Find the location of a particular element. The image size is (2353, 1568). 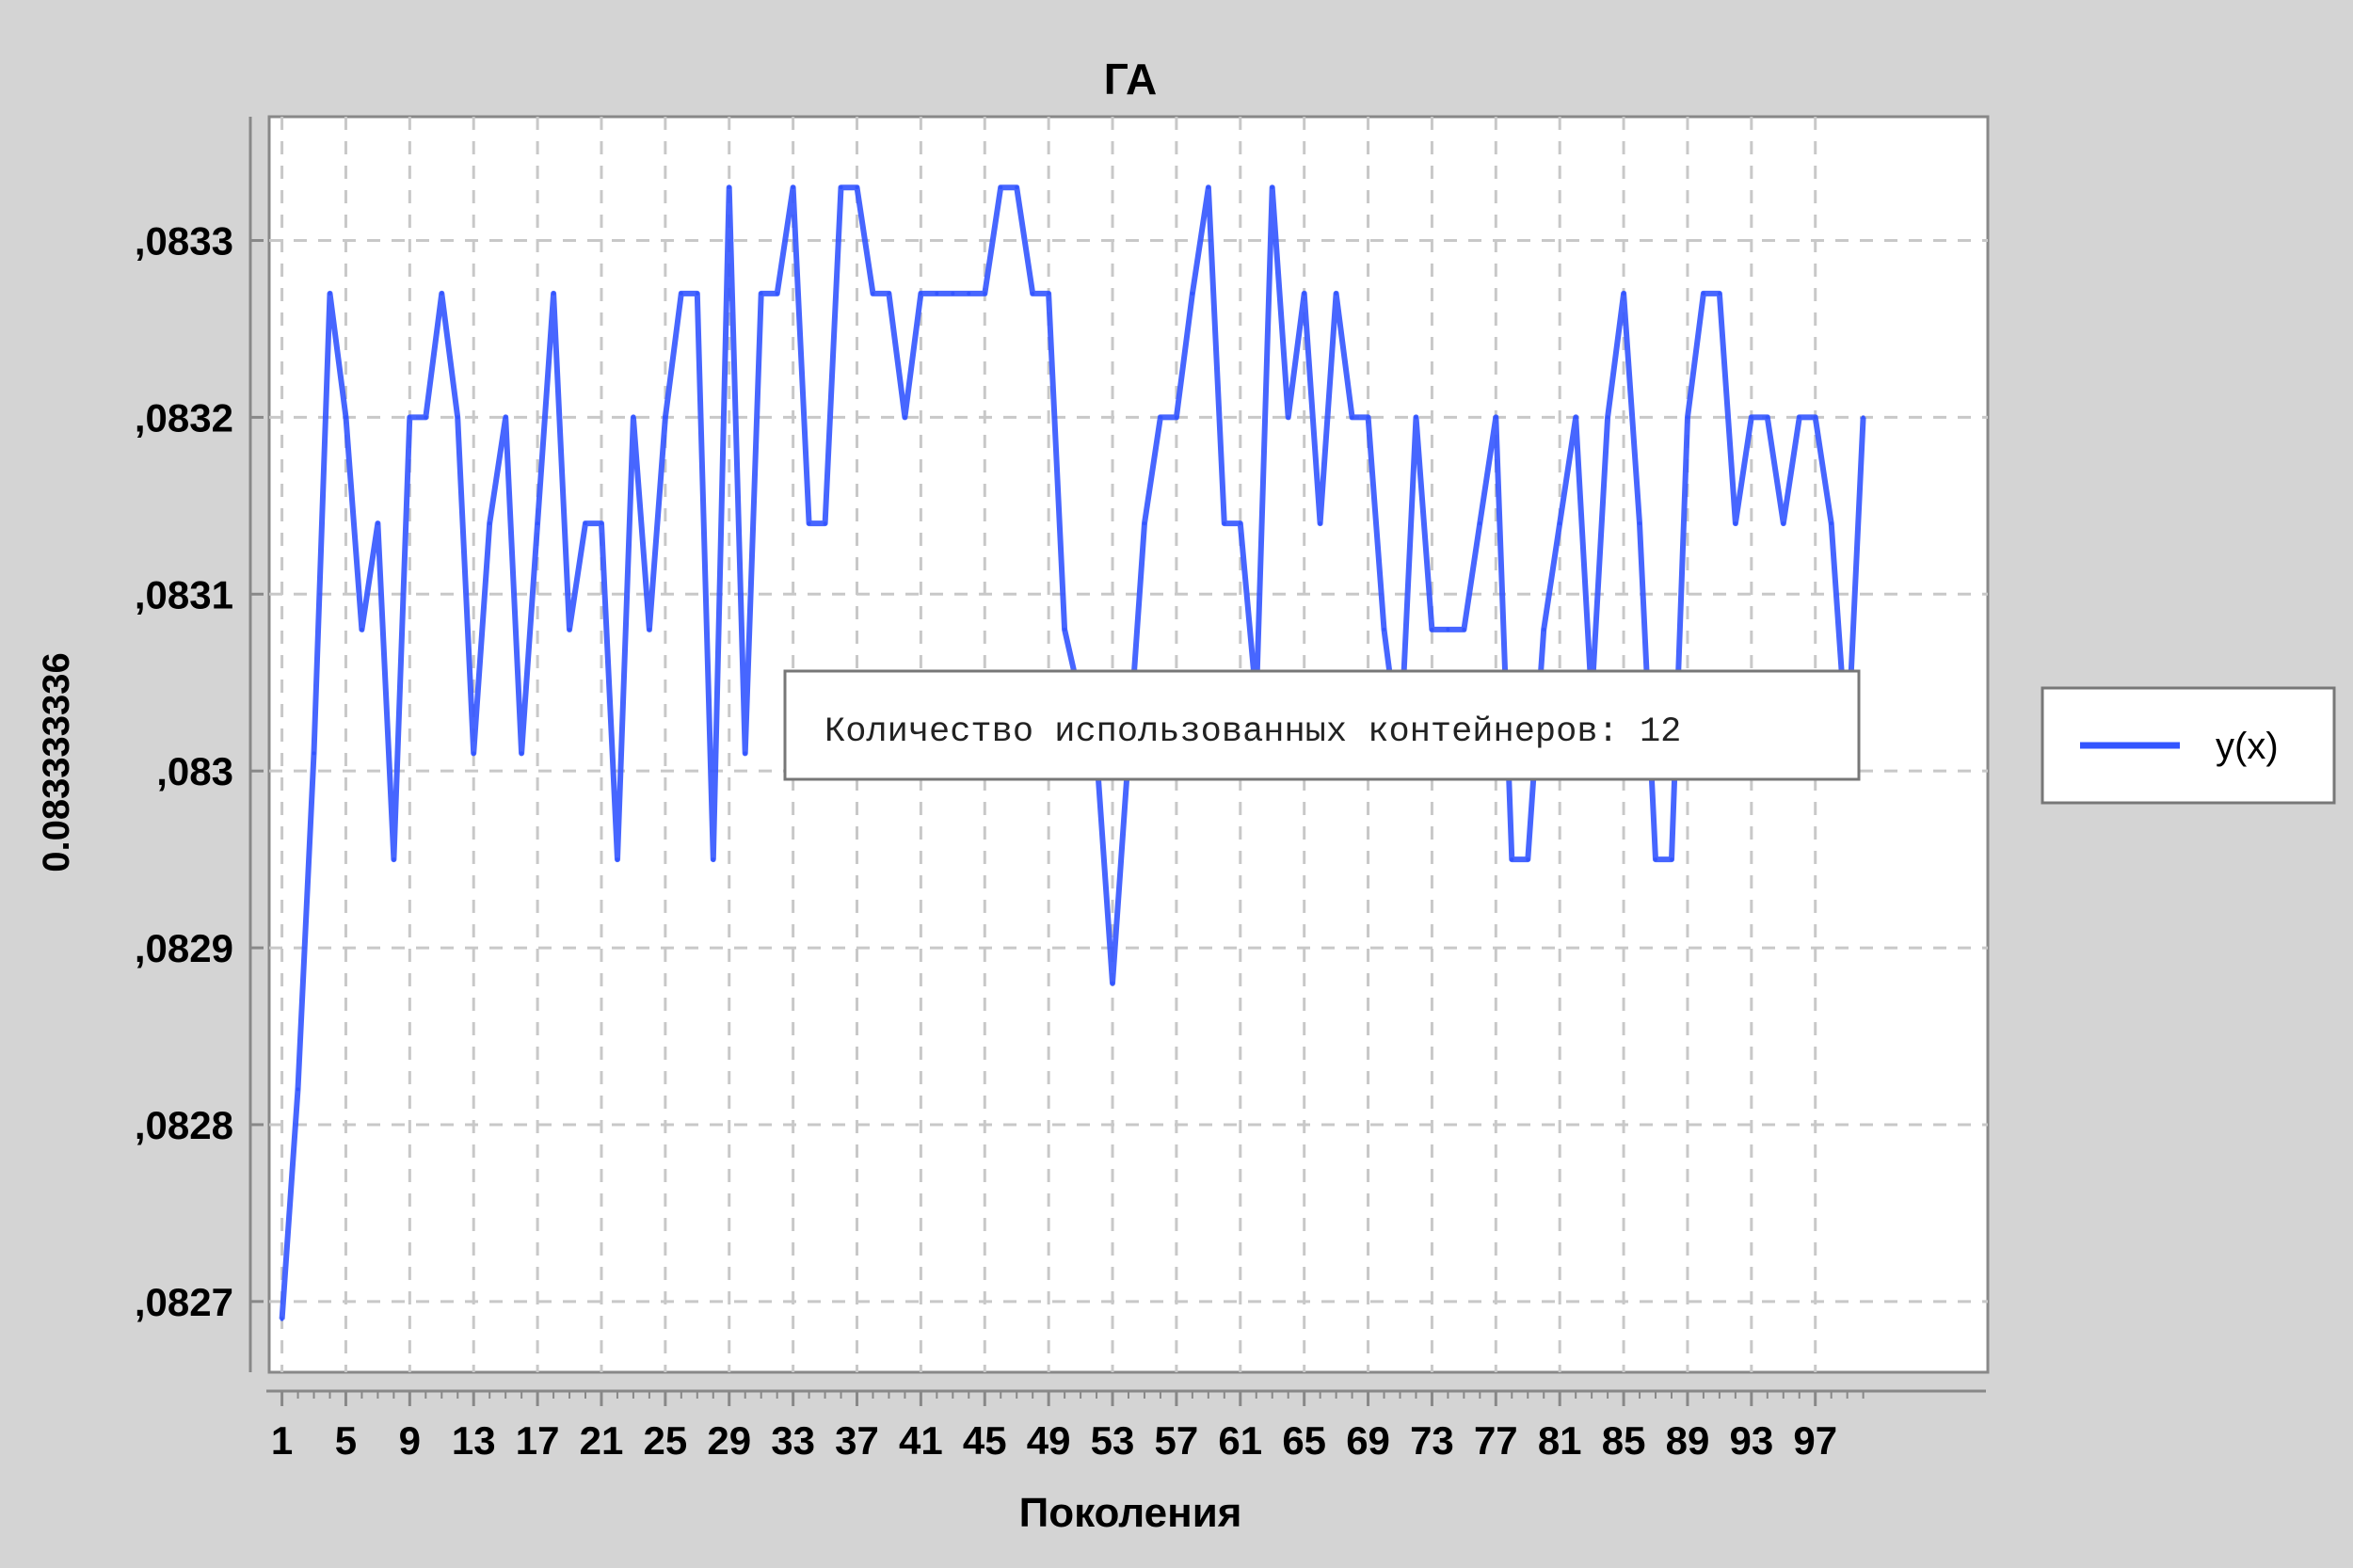

x-tick-label: 41 is located at coordinates (921, 1440).